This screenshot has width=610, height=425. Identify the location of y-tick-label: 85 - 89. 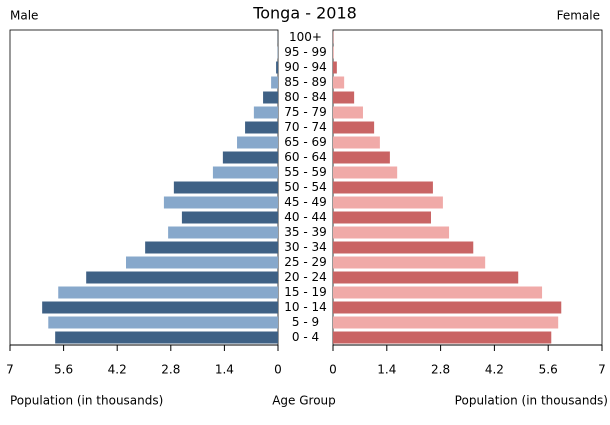
(305, 82).